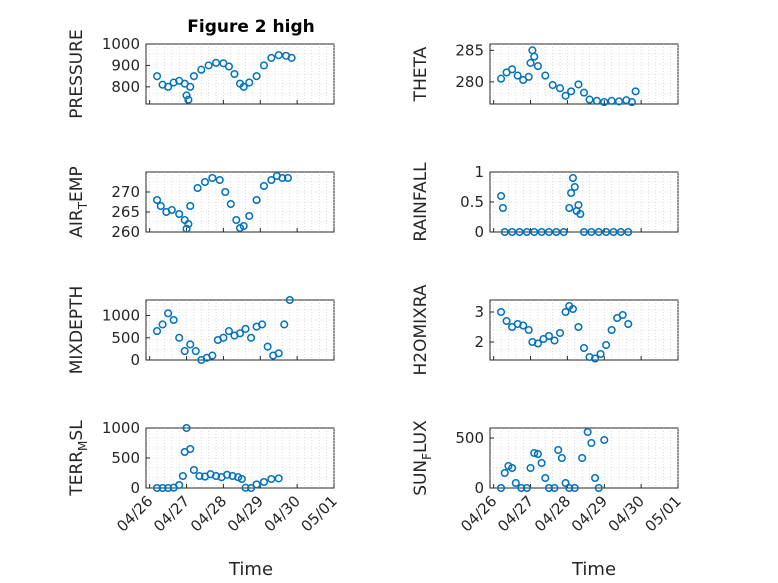  Describe the element at coordinates (245, 513) in the screenshot. I see `x-tick-label: 04/29` at that location.